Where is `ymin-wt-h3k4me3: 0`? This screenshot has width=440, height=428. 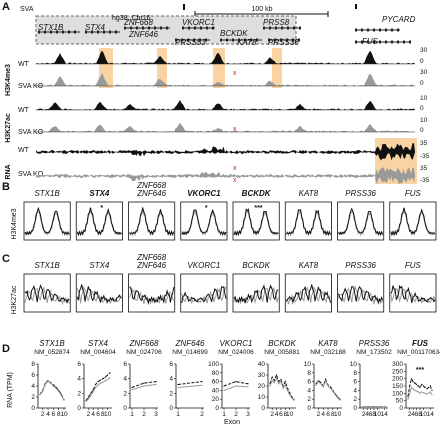 ymin-wt-h3k4me3: 0 is located at coordinates (422, 61).